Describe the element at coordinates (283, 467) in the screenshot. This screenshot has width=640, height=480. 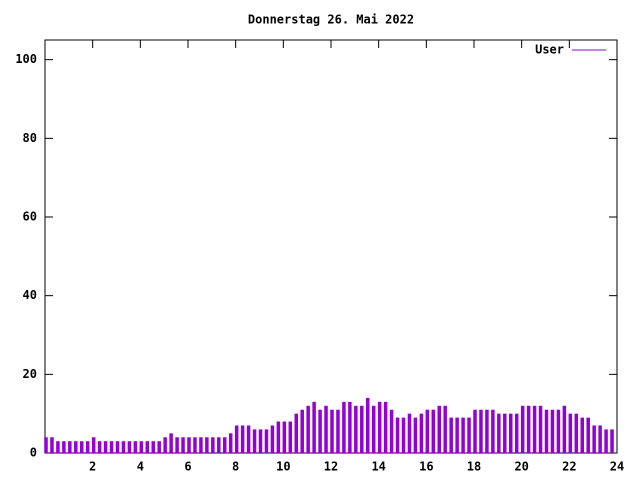
I see `x-tick-label: 10` at that location.